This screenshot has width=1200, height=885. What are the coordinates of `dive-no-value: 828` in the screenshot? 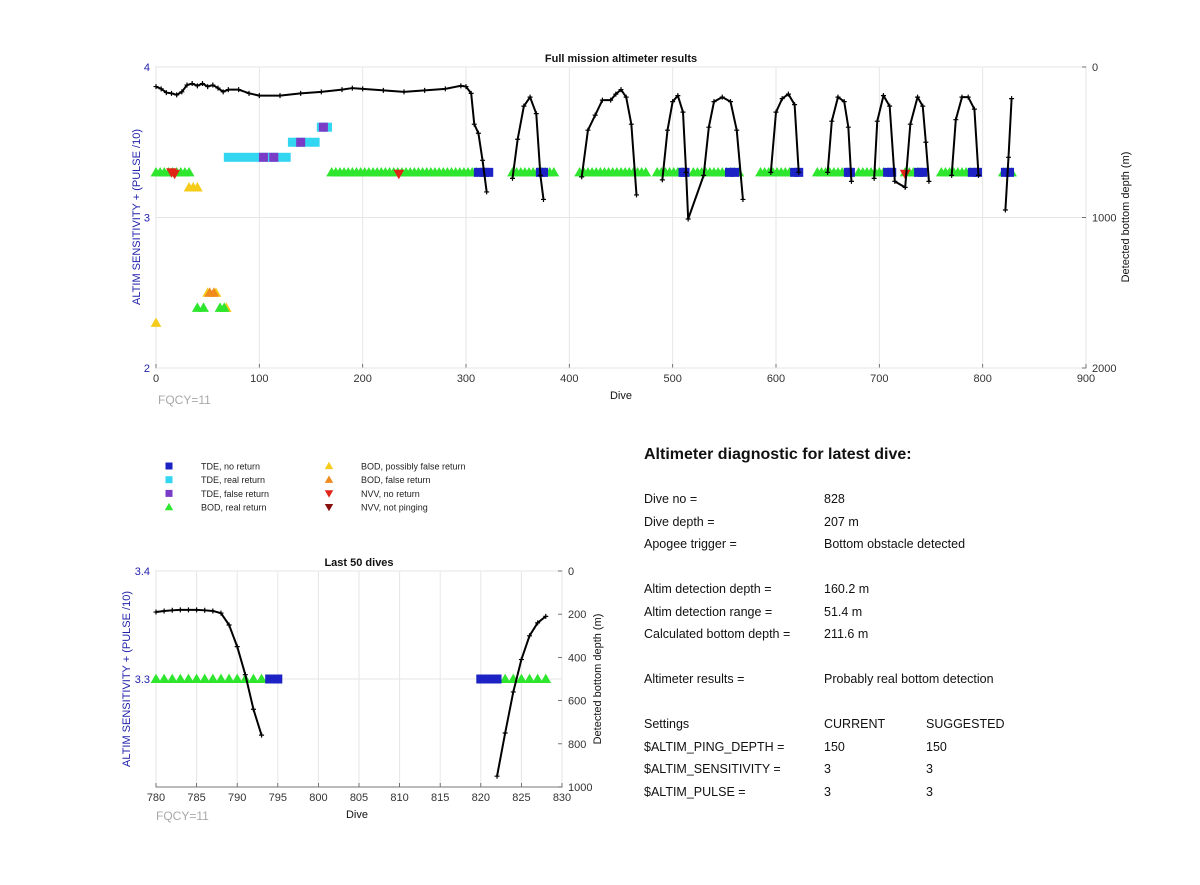 It's located at (834, 499).